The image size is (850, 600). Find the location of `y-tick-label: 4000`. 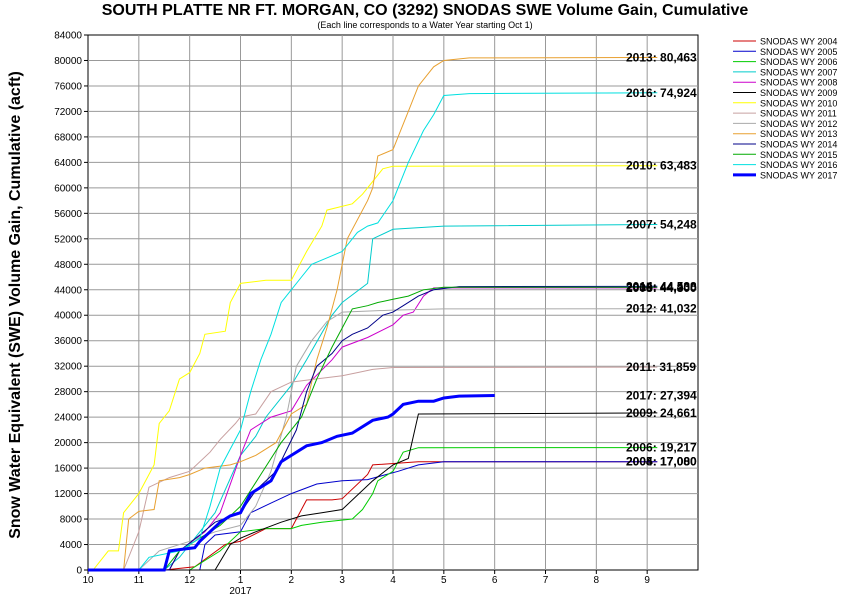

y-tick-label: 4000 is located at coordinates (71, 545).